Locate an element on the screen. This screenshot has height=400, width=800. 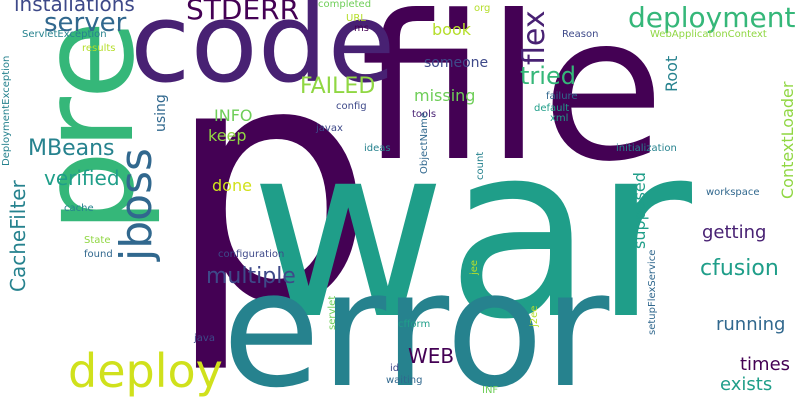
word-cloud-word: ideas is located at coordinates (377, 148).